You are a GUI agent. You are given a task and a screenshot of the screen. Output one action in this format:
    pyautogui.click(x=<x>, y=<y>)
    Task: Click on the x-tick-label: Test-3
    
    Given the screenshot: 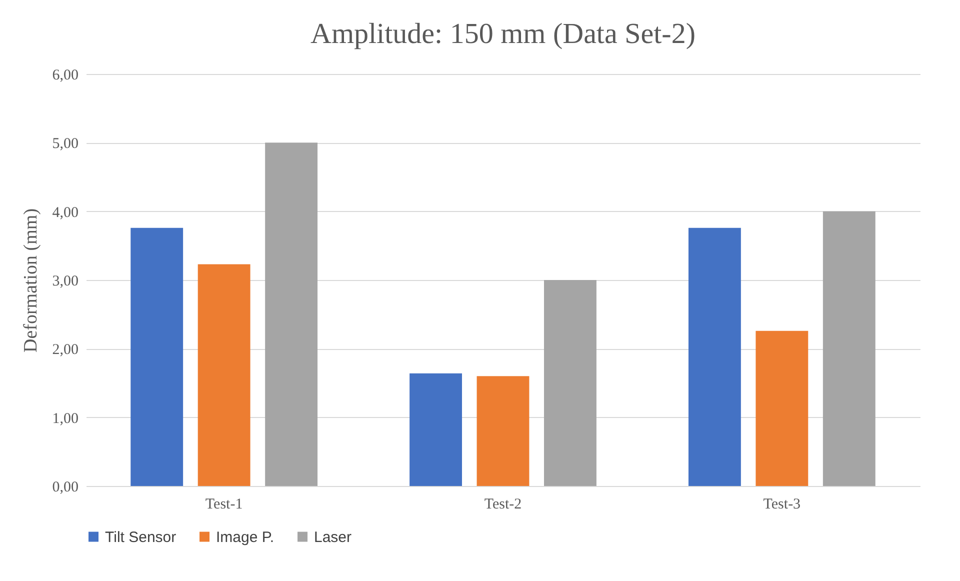 What is the action you would take?
    pyautogui.click(x=782, y=504)
    